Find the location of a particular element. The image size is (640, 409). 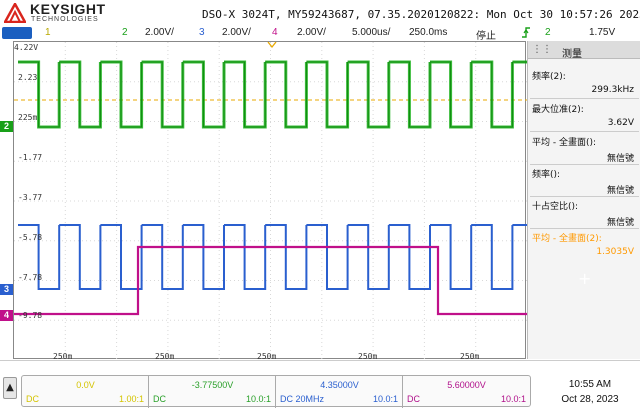

ch2-coupling: DC is located at coordinates (159, 399).